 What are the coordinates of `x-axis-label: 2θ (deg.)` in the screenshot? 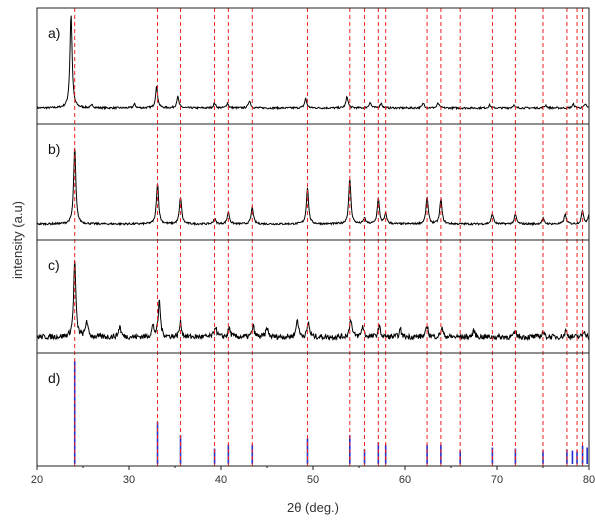 It's located at (313, 507).